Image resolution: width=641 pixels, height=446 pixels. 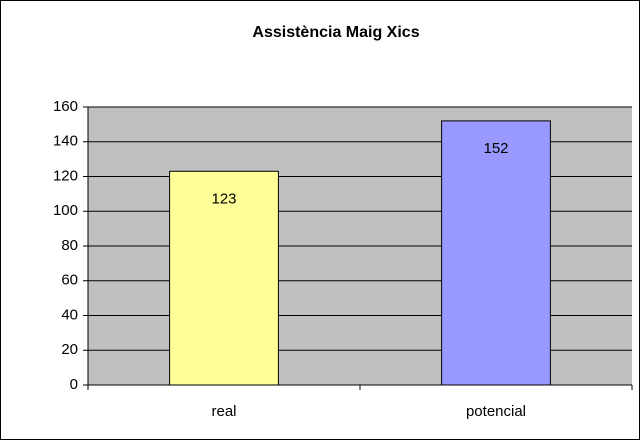 I want to click on chart-title: Assistència Maig Xics, so click(x=335, y=32).